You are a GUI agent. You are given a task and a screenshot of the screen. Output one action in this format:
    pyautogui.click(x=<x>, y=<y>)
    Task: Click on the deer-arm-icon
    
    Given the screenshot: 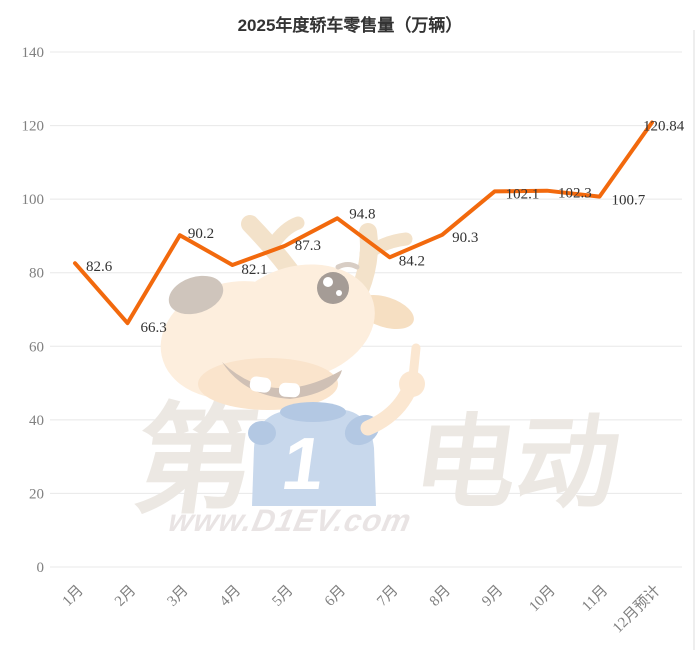 What is the action you would take?
    pyautogui.click(x=392, y=389)
    